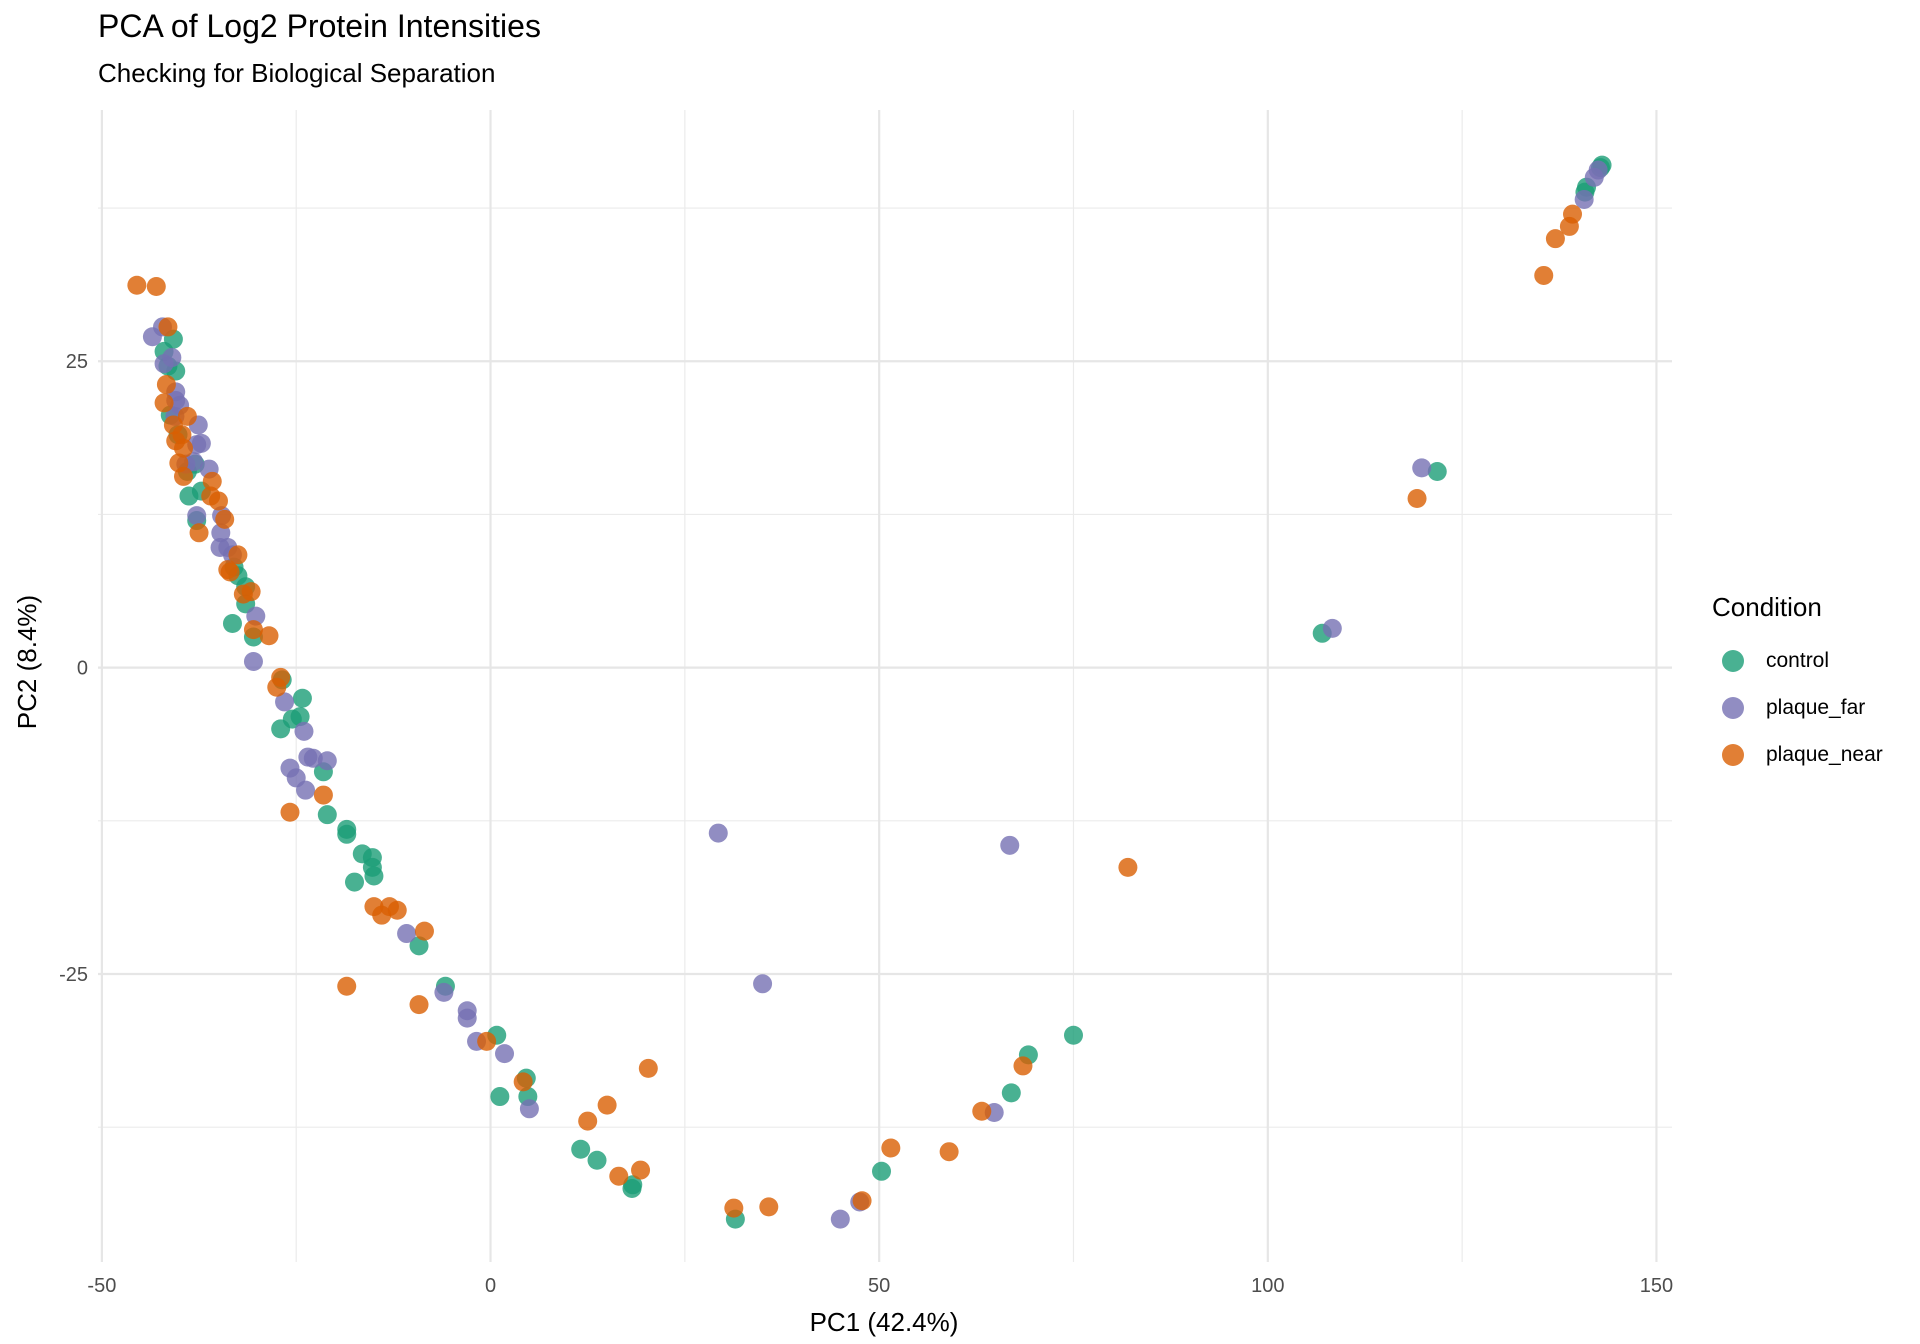 Image resolution: width=1920 pixels, height=1344 pixels. I want to click on legend: Condition control plaque_far plaque_near, so click(1797, 685).